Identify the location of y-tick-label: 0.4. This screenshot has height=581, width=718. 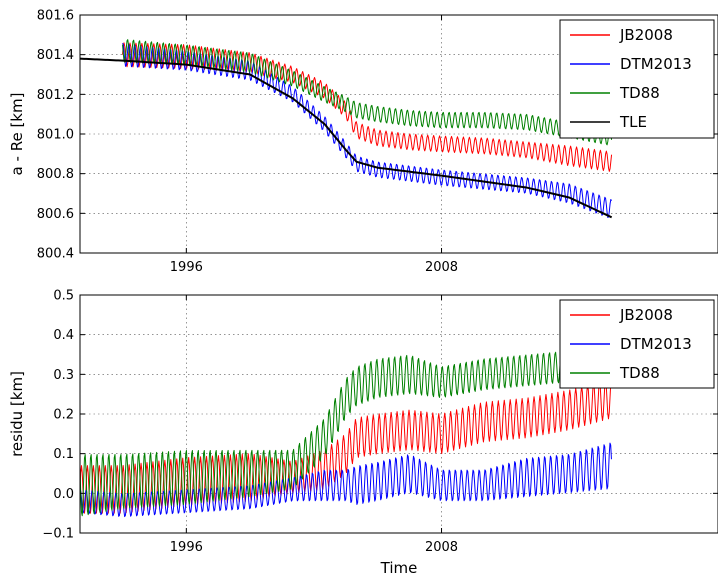
(63, 335).